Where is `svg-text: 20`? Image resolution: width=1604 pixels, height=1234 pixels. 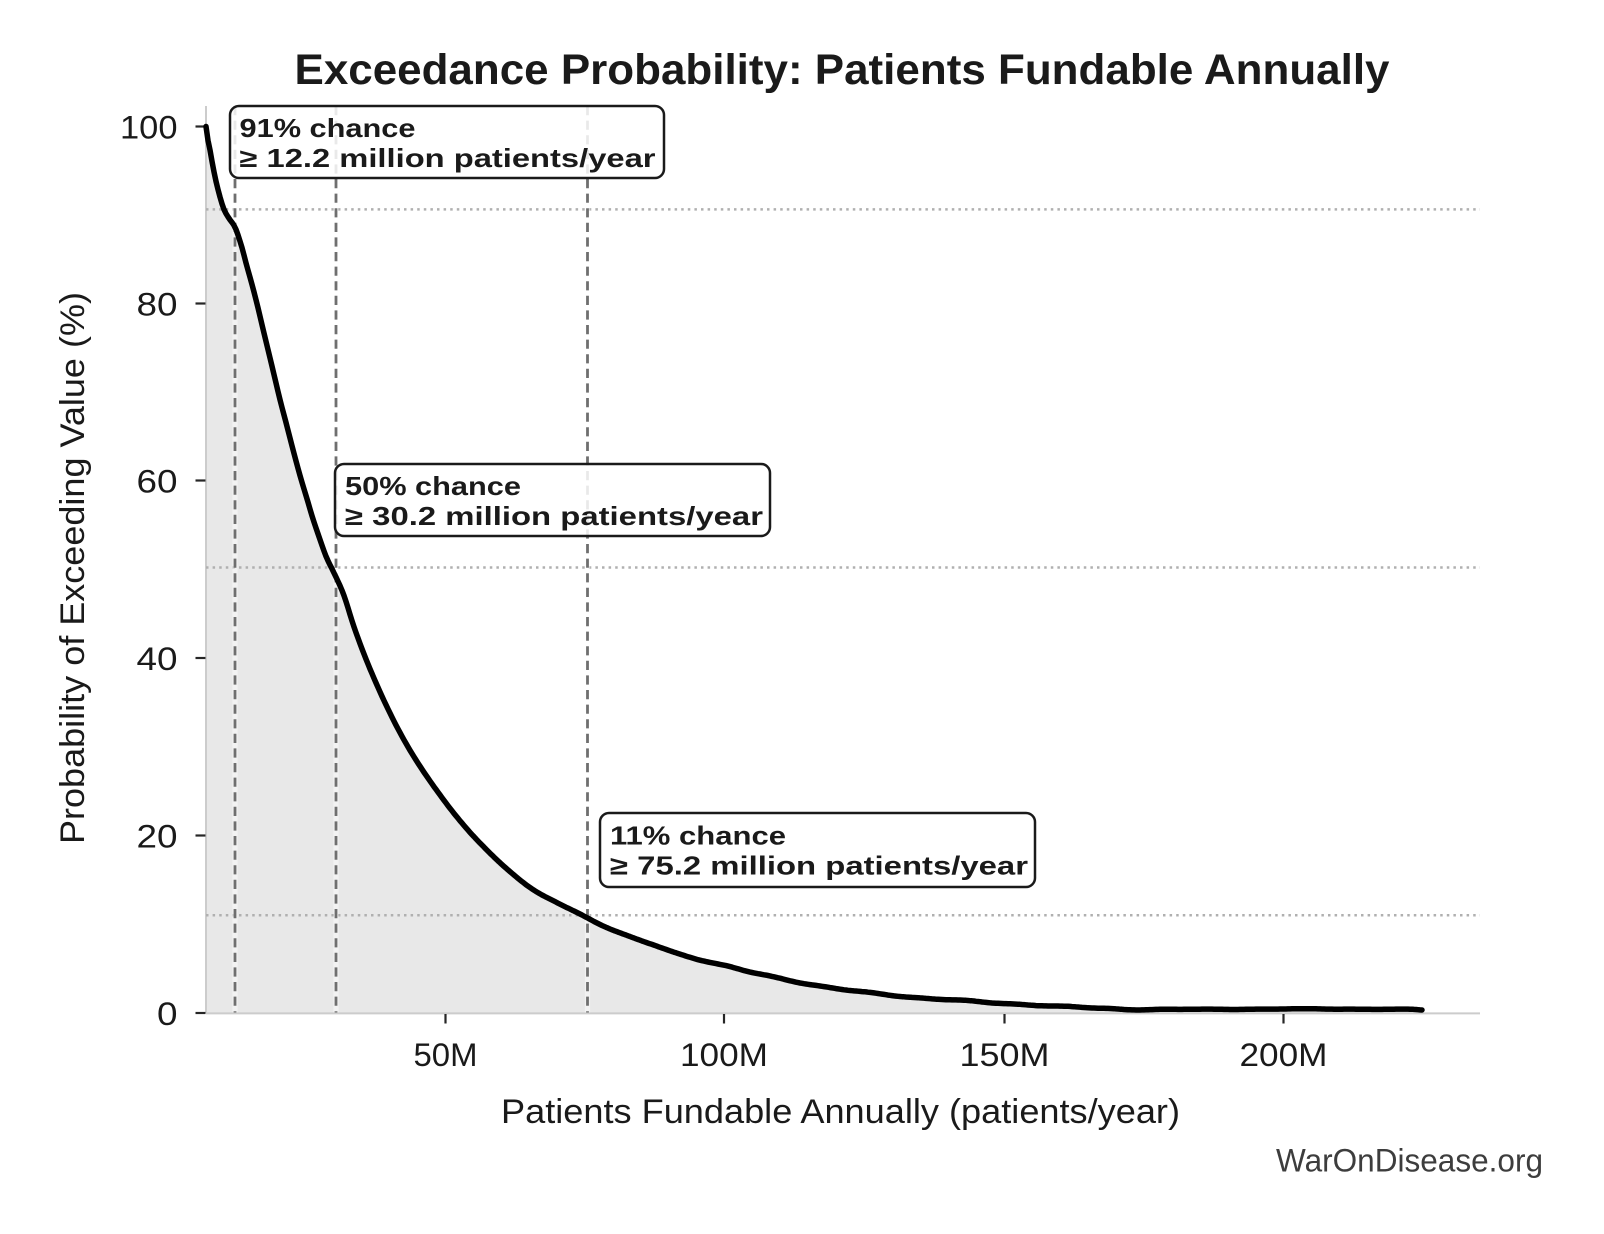 svg-text: 20 is located at coordinates (157, 837).